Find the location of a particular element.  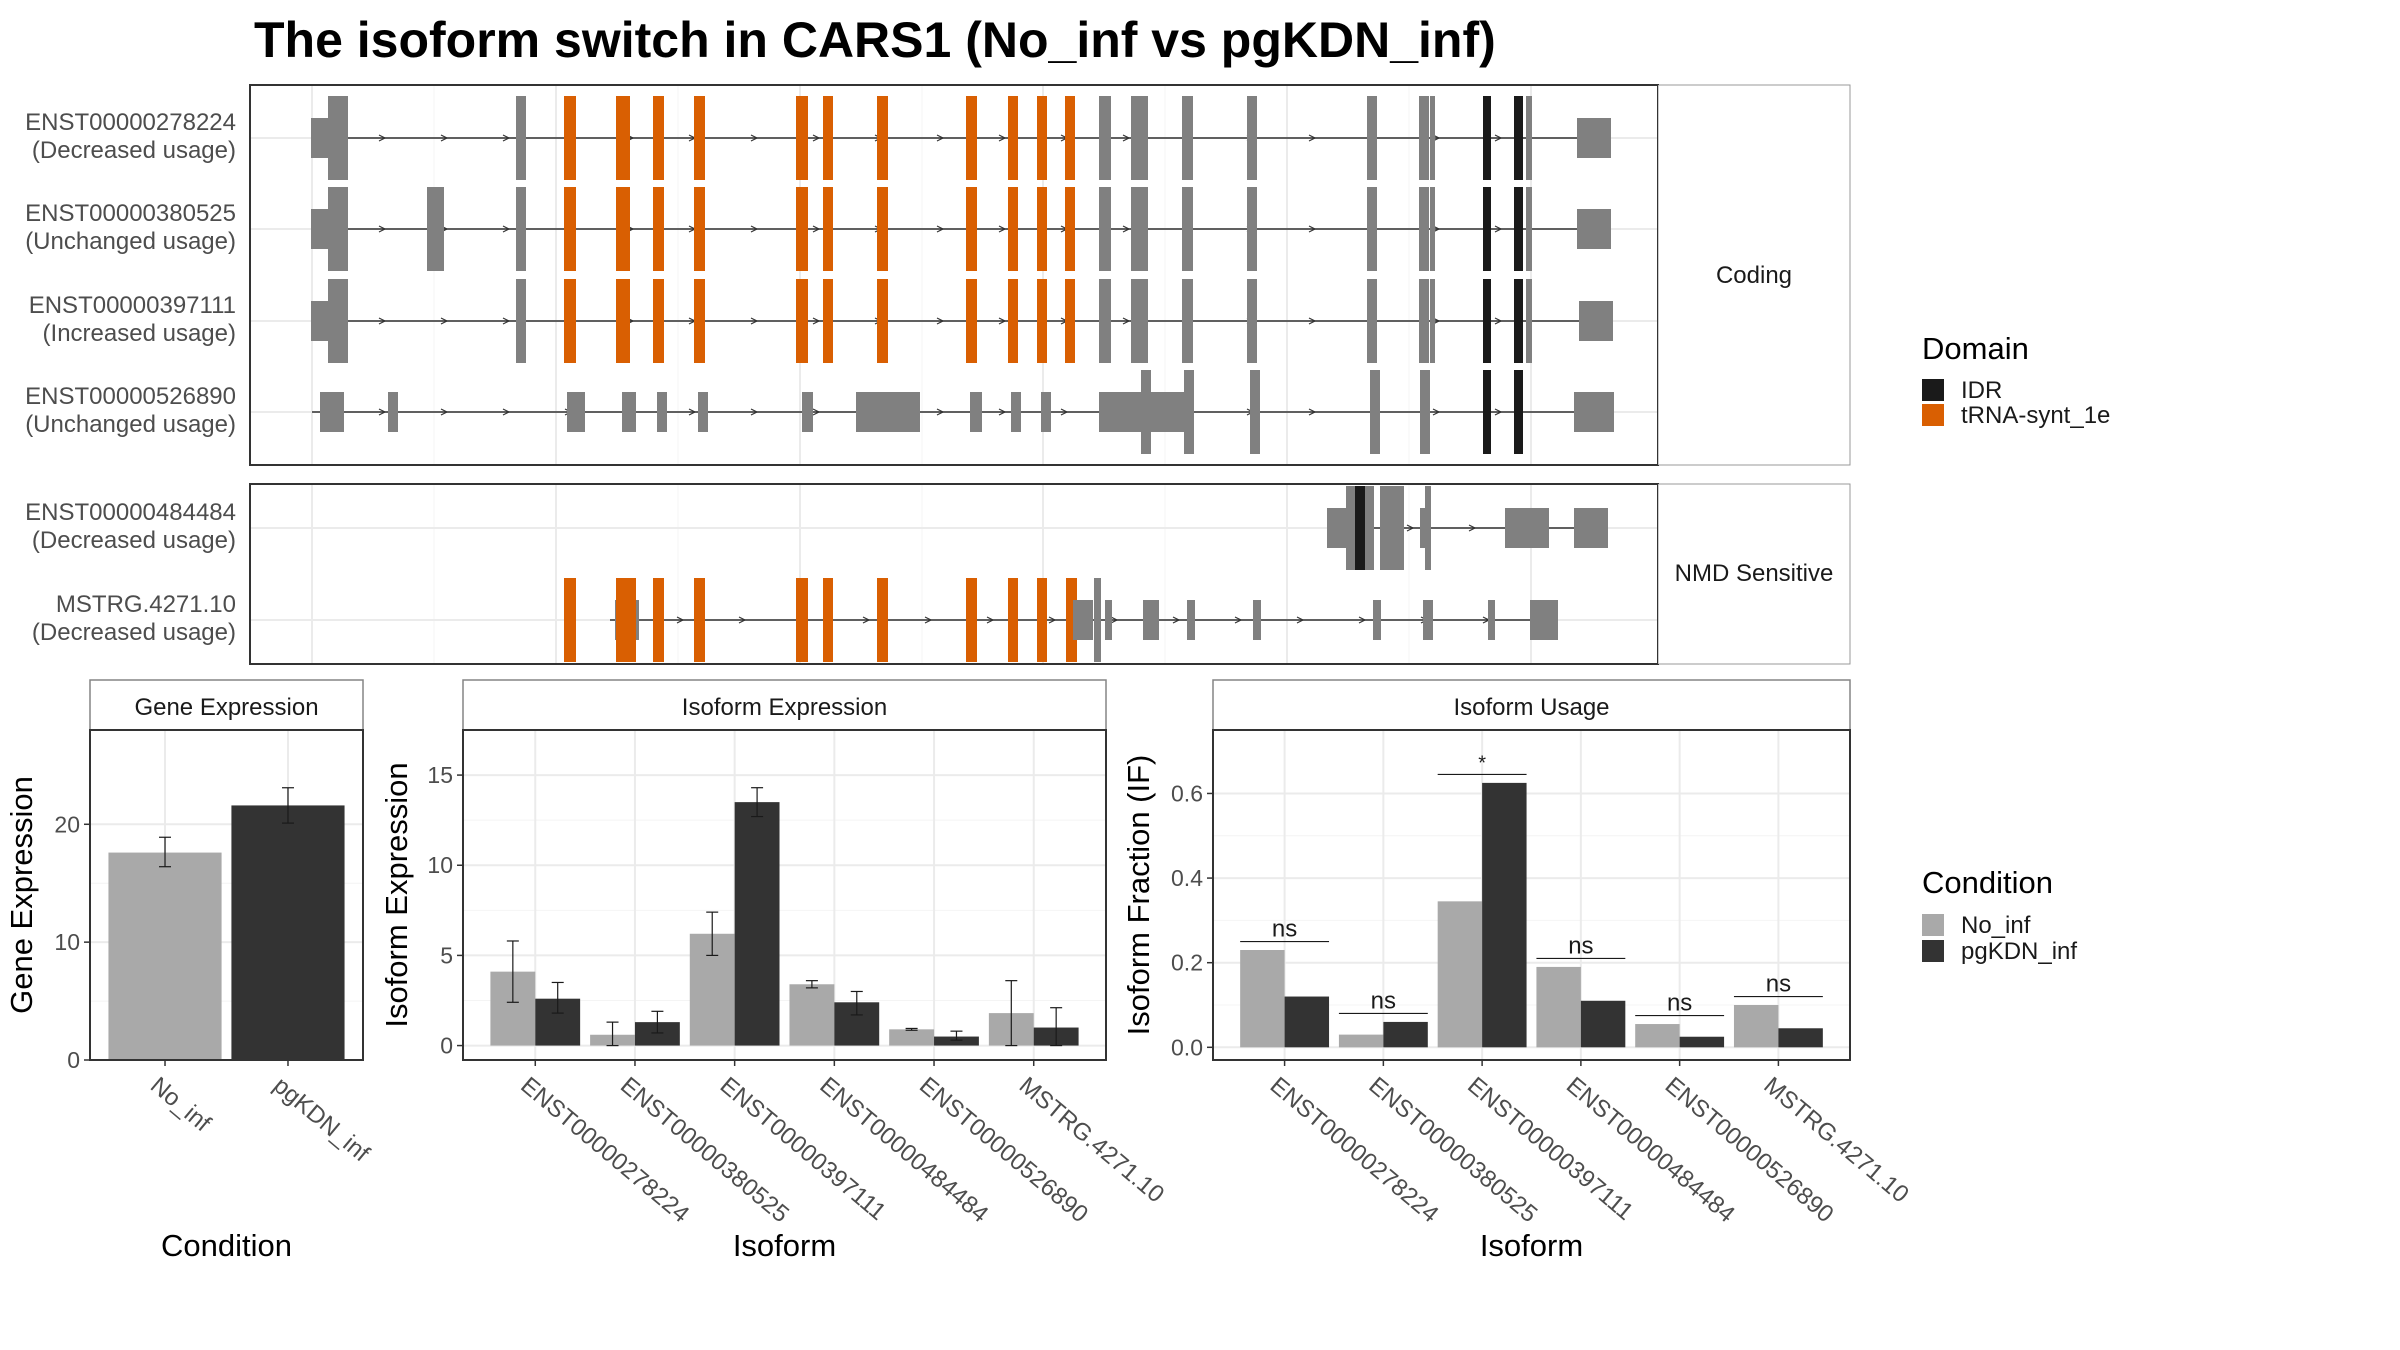

transcript-usage-label: (Decreased usage) is located at coordinates (134, 150).